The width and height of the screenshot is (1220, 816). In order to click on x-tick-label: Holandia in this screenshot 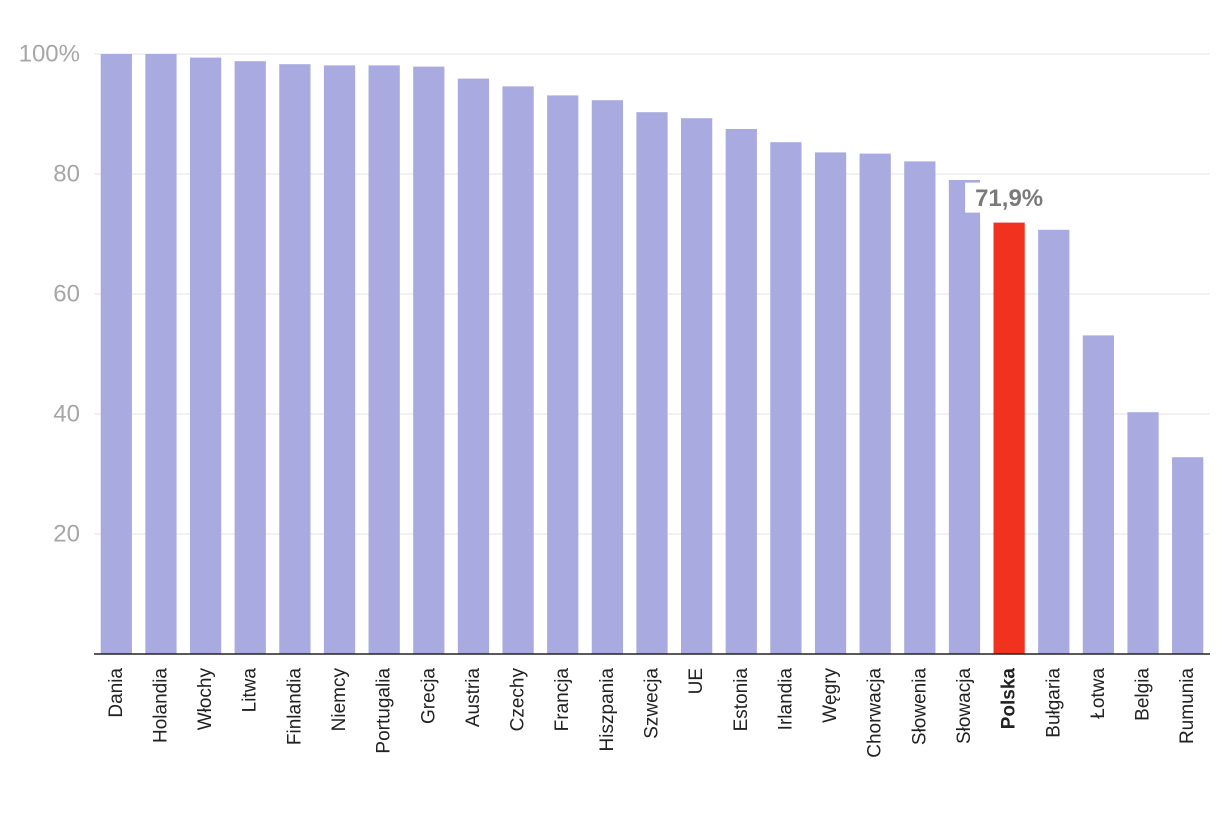, I will do `click(160, 705)`.